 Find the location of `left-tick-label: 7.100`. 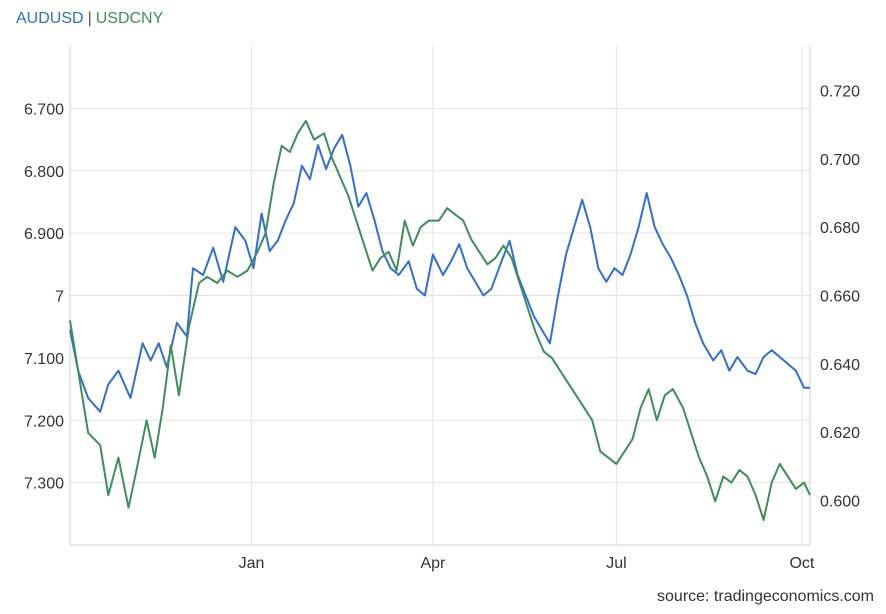

left-tick-label: 7.100 is located at coordinates (44, 359).